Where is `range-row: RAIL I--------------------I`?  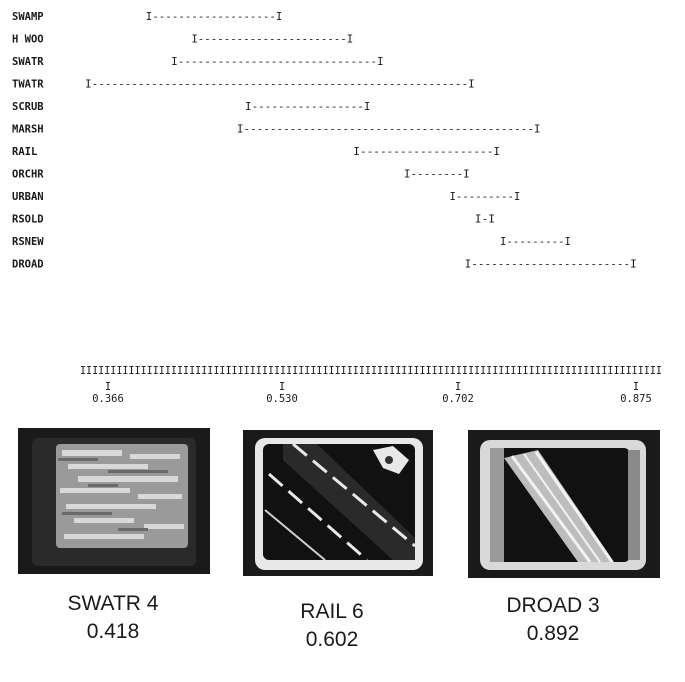
range-row: RAIL I--------------------I is located at coordinates (256, 151).